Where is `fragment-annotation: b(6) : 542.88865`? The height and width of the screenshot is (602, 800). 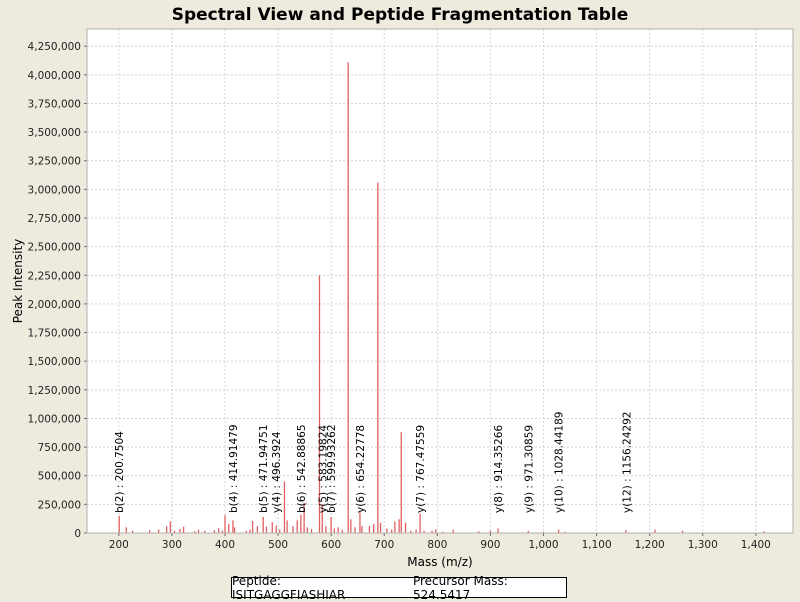 fragment-annotation: b(6) : 542.88865 is located at coordinates (302, 468).